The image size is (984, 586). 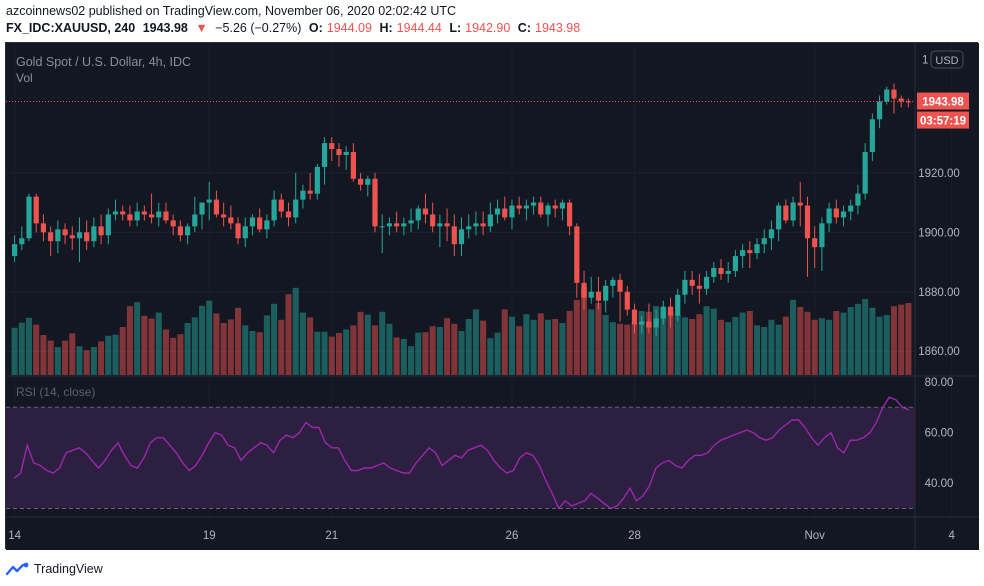 I want to click on price-tick-label-partial: 1, so click(x=925, y=60).